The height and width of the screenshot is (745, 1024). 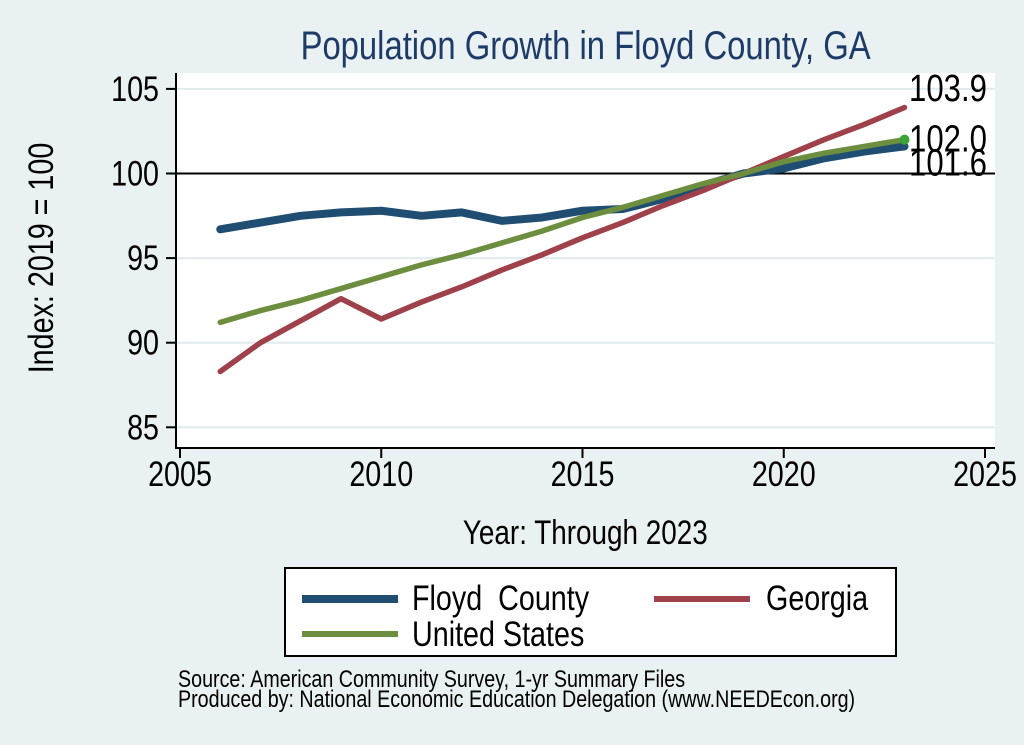 What do you see at coordinates (381, 473) in the screenshot?
I see `x-tick-label-2010: 2010` at bounding box center [381, 473].